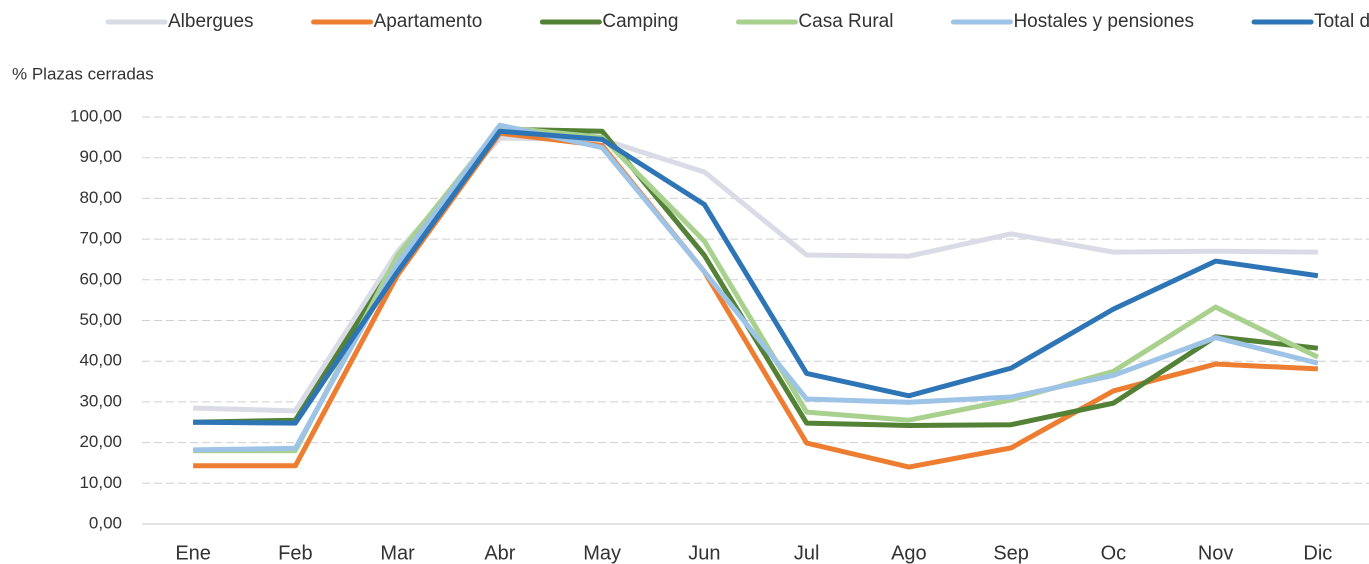  I want to click on y-tick-label: 90,00, so click(100, 156).